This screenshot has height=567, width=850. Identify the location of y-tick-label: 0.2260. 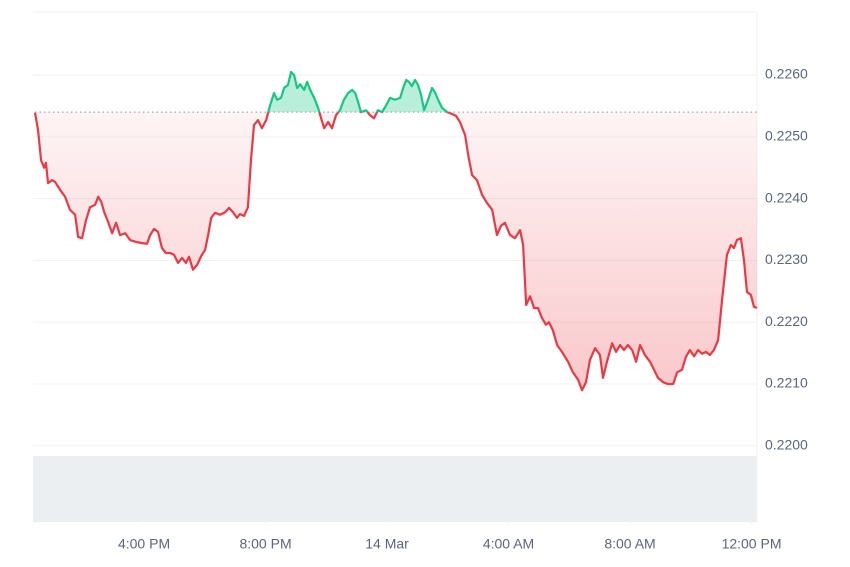
(786, 74).